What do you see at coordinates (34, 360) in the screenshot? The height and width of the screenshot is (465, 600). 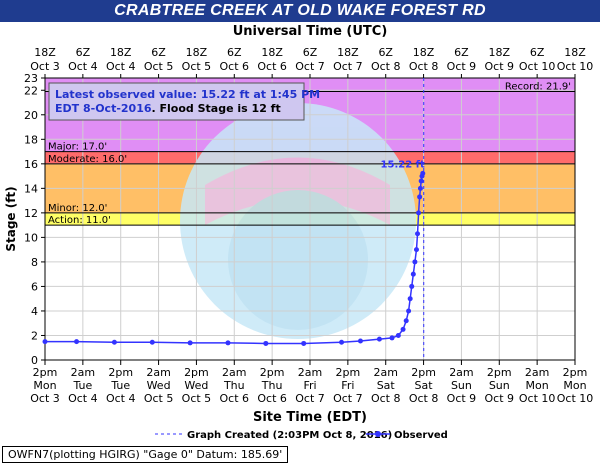 I see `y-tick-label: 0` at bounding box center [34, 360].